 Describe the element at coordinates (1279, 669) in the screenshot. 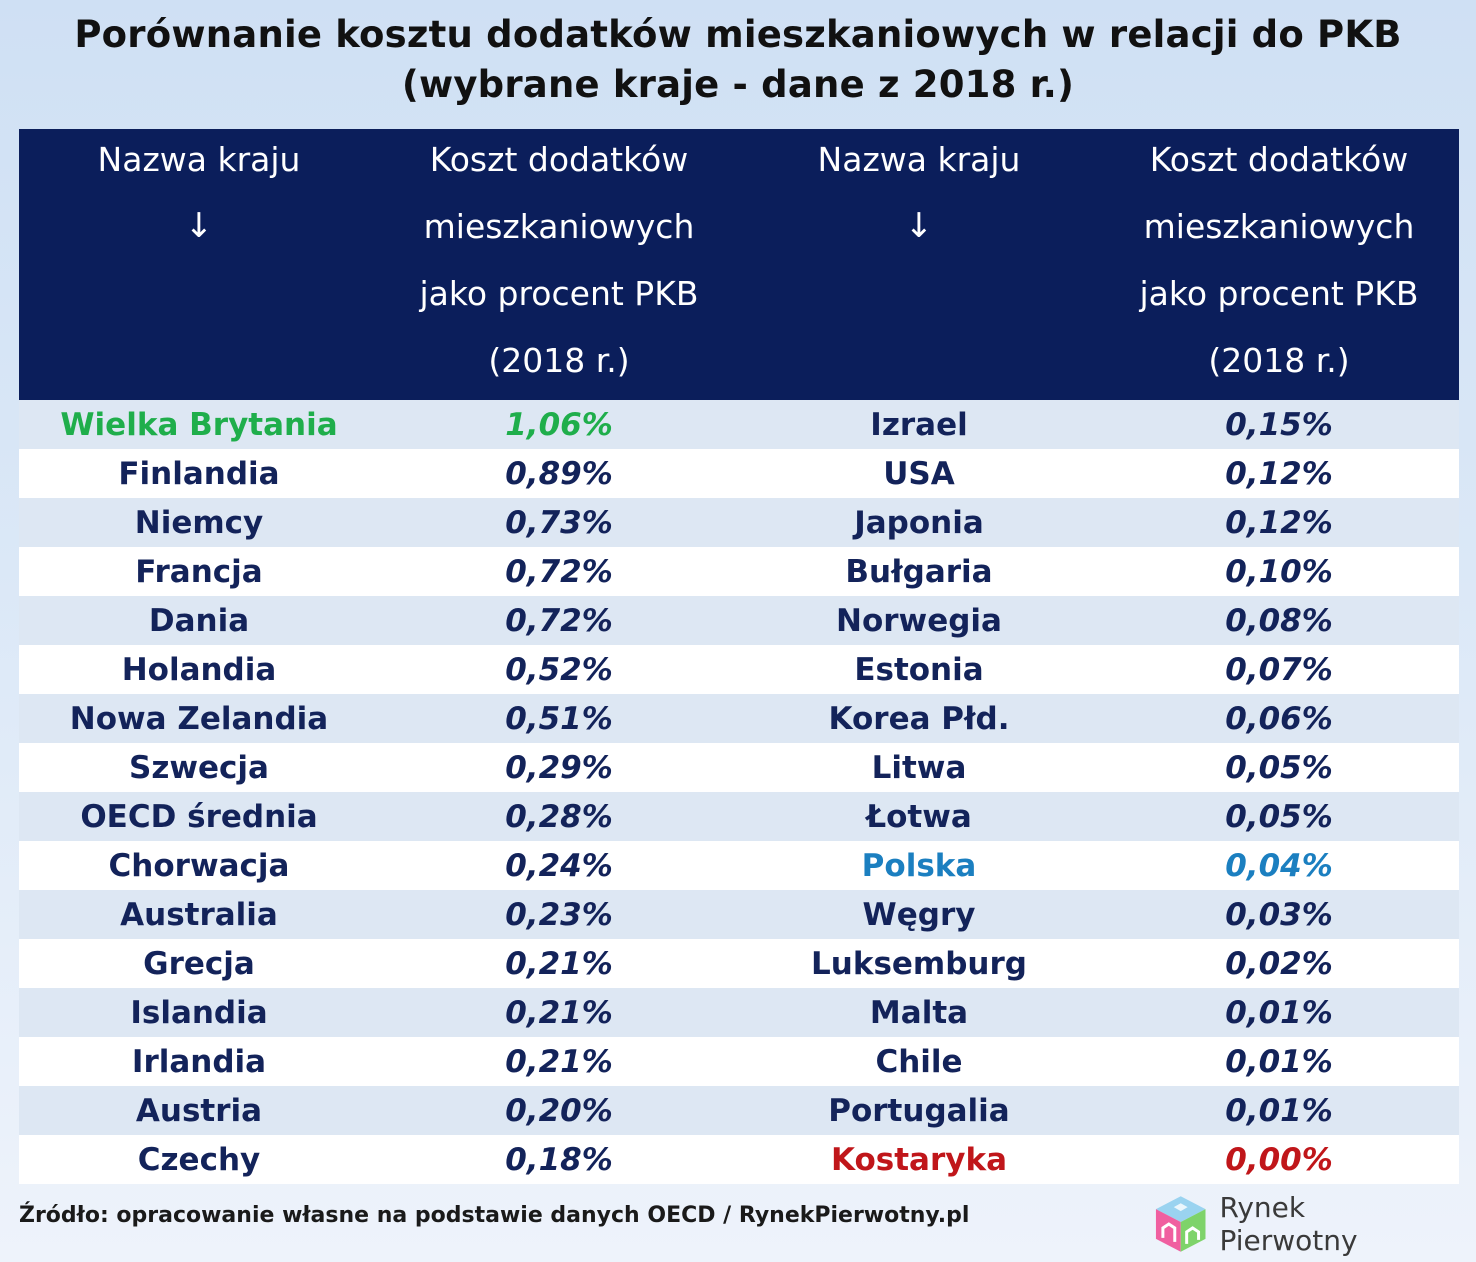

I see `value-cell: 0,07%` at that location.